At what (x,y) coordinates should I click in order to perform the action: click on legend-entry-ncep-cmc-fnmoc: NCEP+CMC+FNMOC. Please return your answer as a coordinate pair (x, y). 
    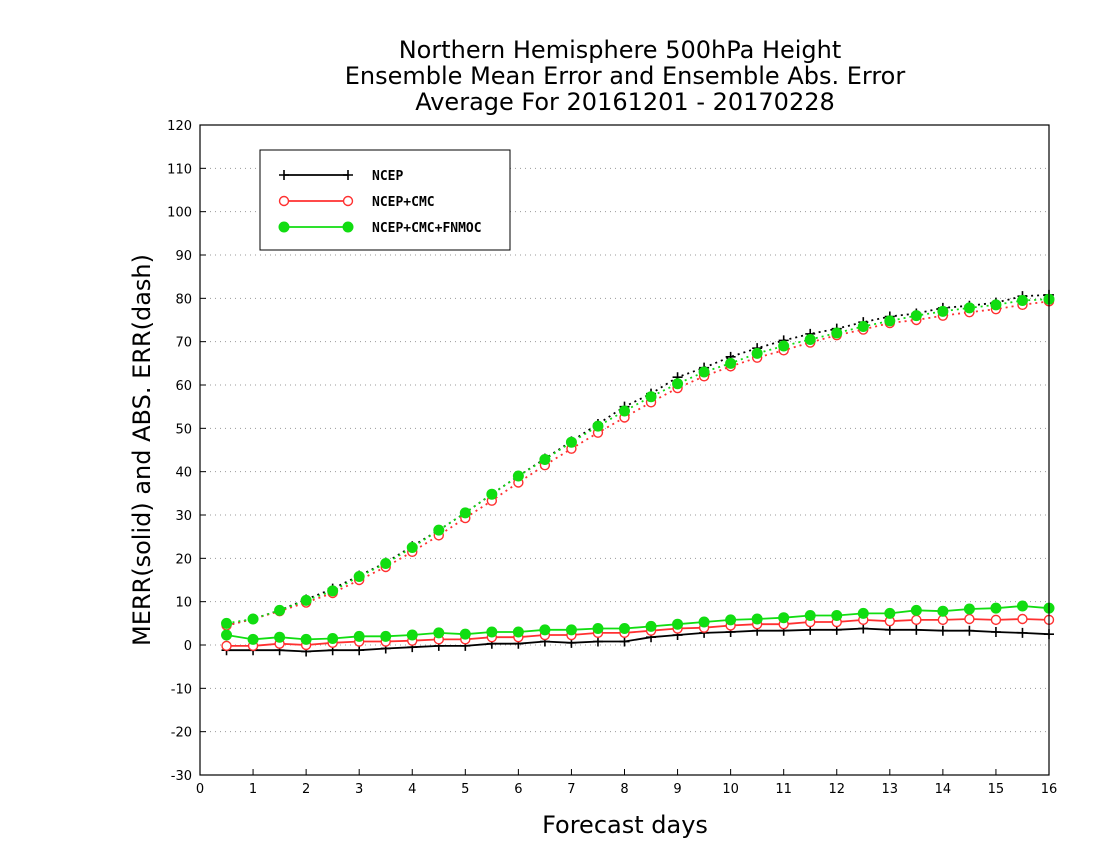
    Looking at the image, I should click on (380, 228).